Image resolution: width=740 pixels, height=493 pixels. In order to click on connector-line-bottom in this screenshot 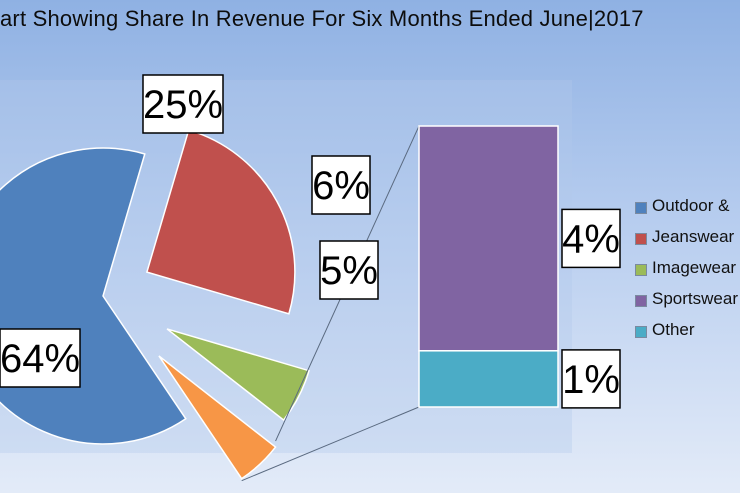, I will do `click(330, 444)`.